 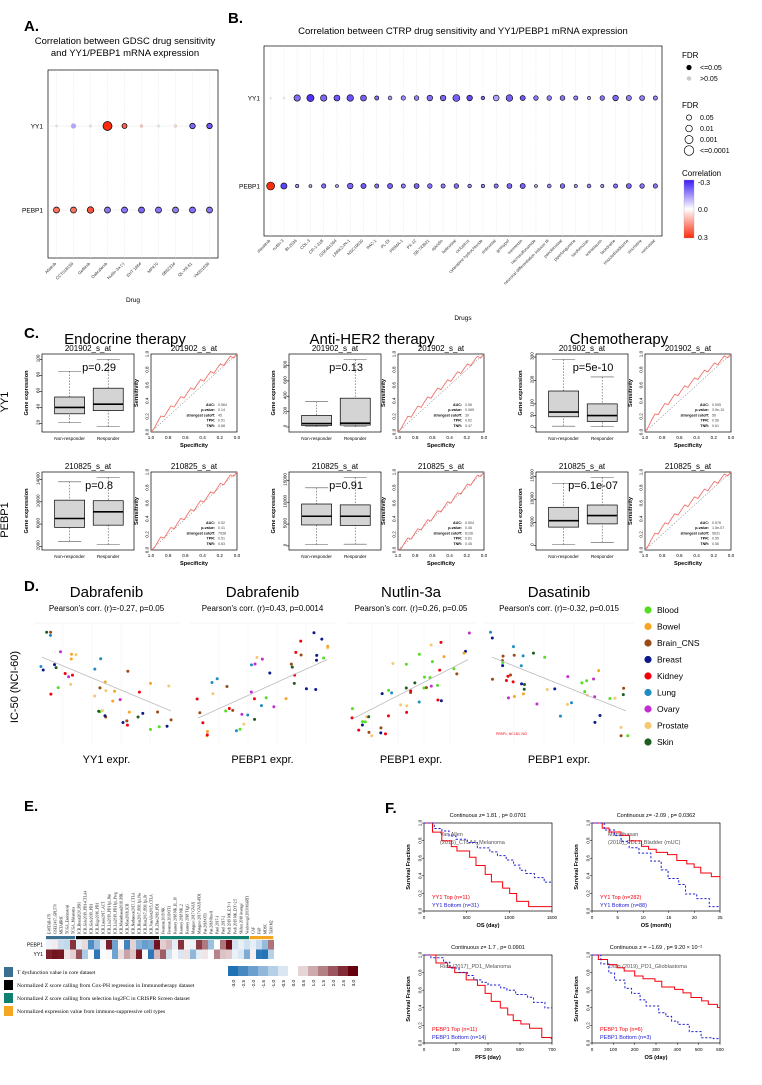 What do you see at coordinates (221, 544) in the screenshot?
I see `roc-stat-value: 0.63` at bounding box center [221, 544].